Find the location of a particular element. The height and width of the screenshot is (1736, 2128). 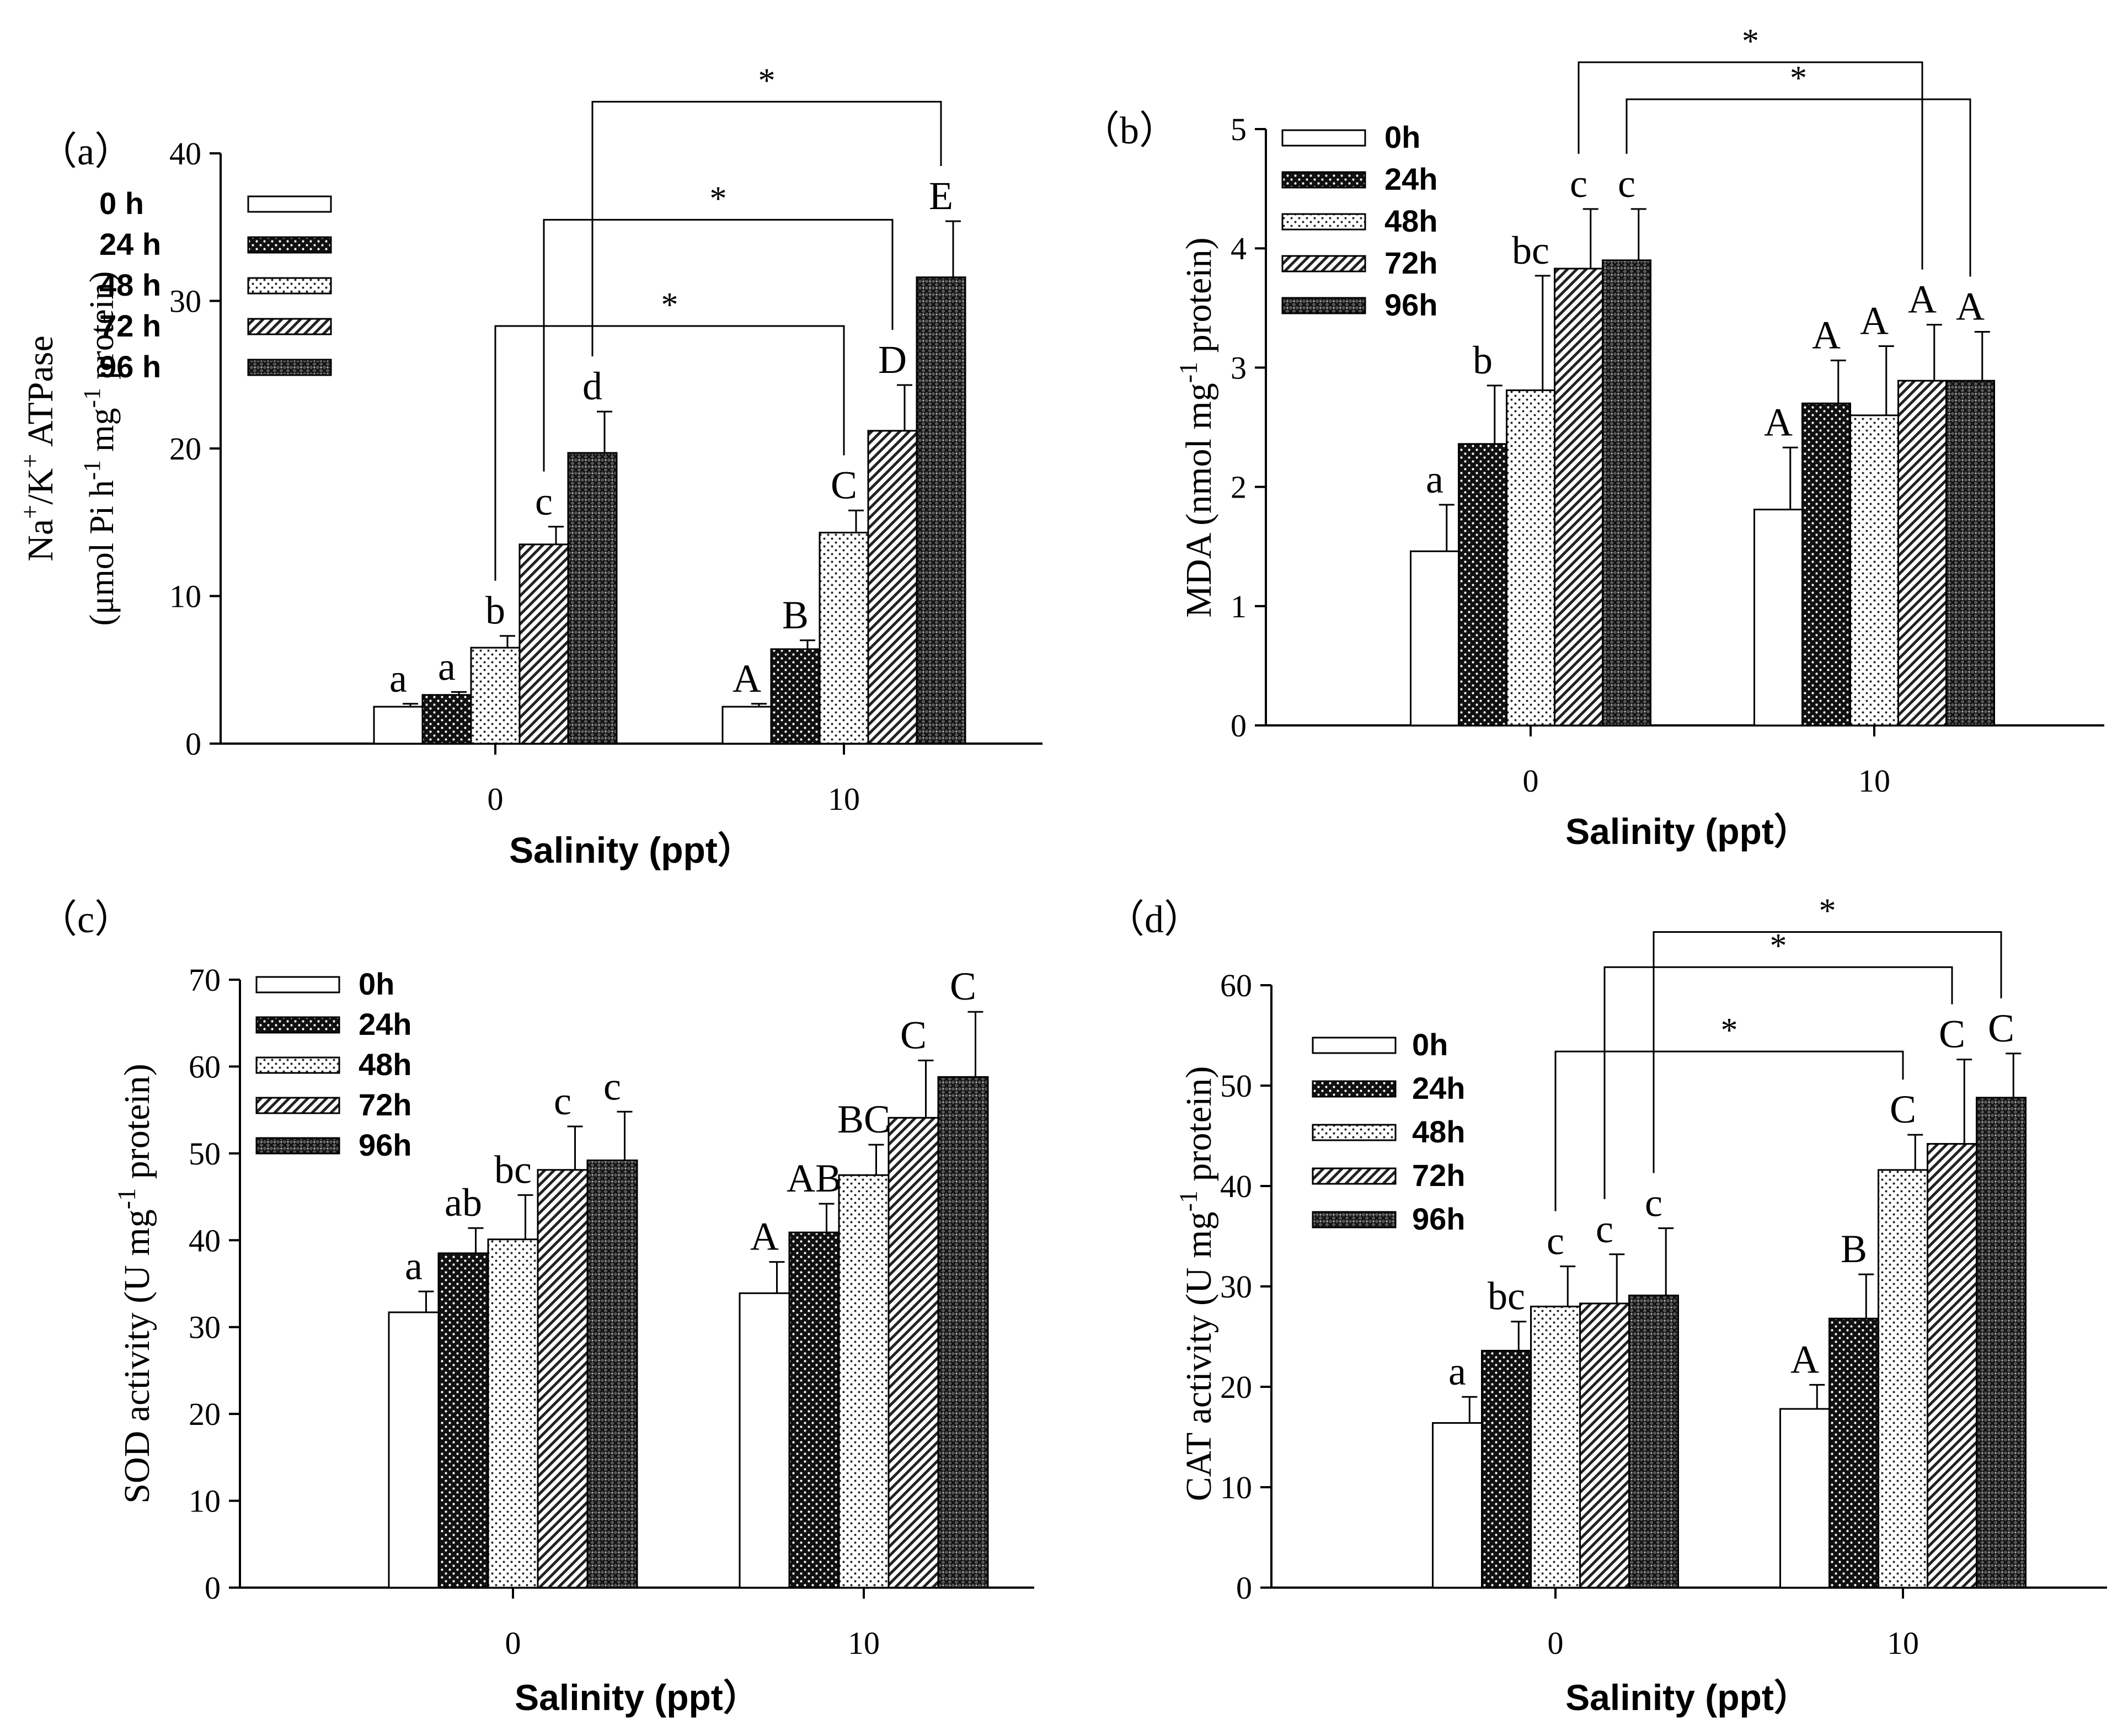

significance-letter: E is located at coordinates (941, 196).